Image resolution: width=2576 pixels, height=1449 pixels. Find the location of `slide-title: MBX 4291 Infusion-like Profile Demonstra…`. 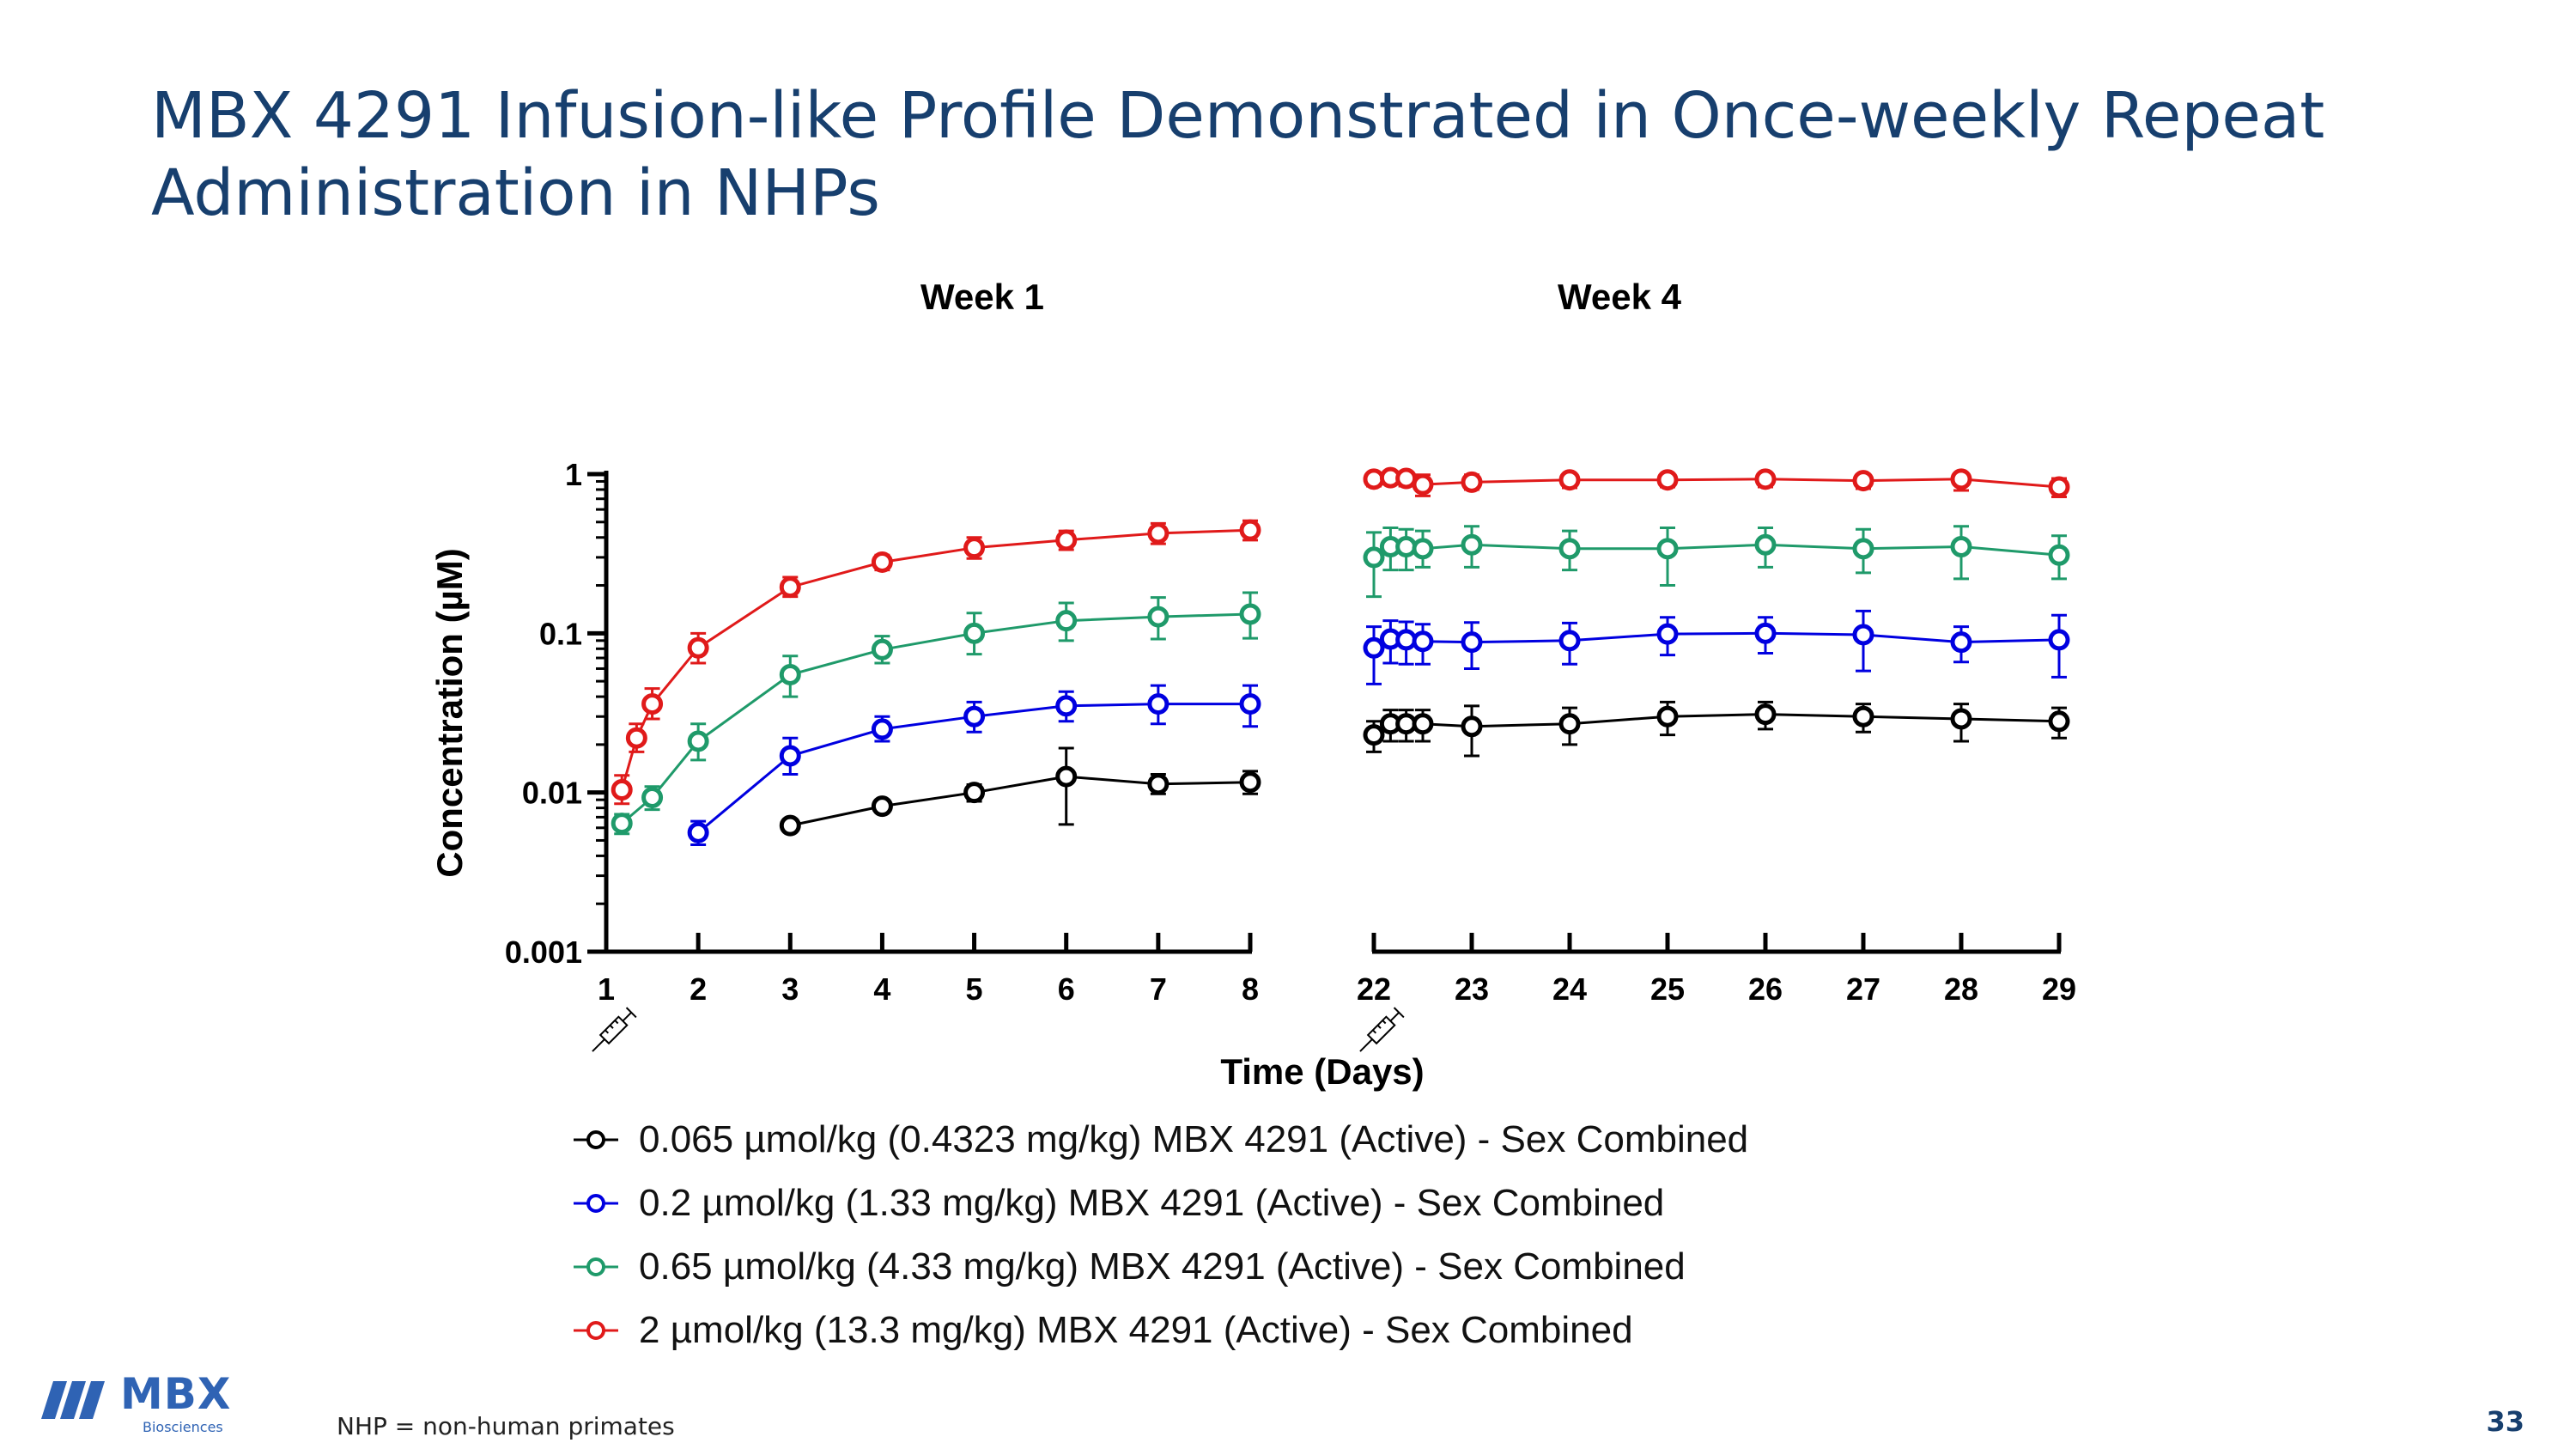

slide-title: MBX 4291 Infusion-like Profile Demonstra… is located at coordinates (1238, 154).